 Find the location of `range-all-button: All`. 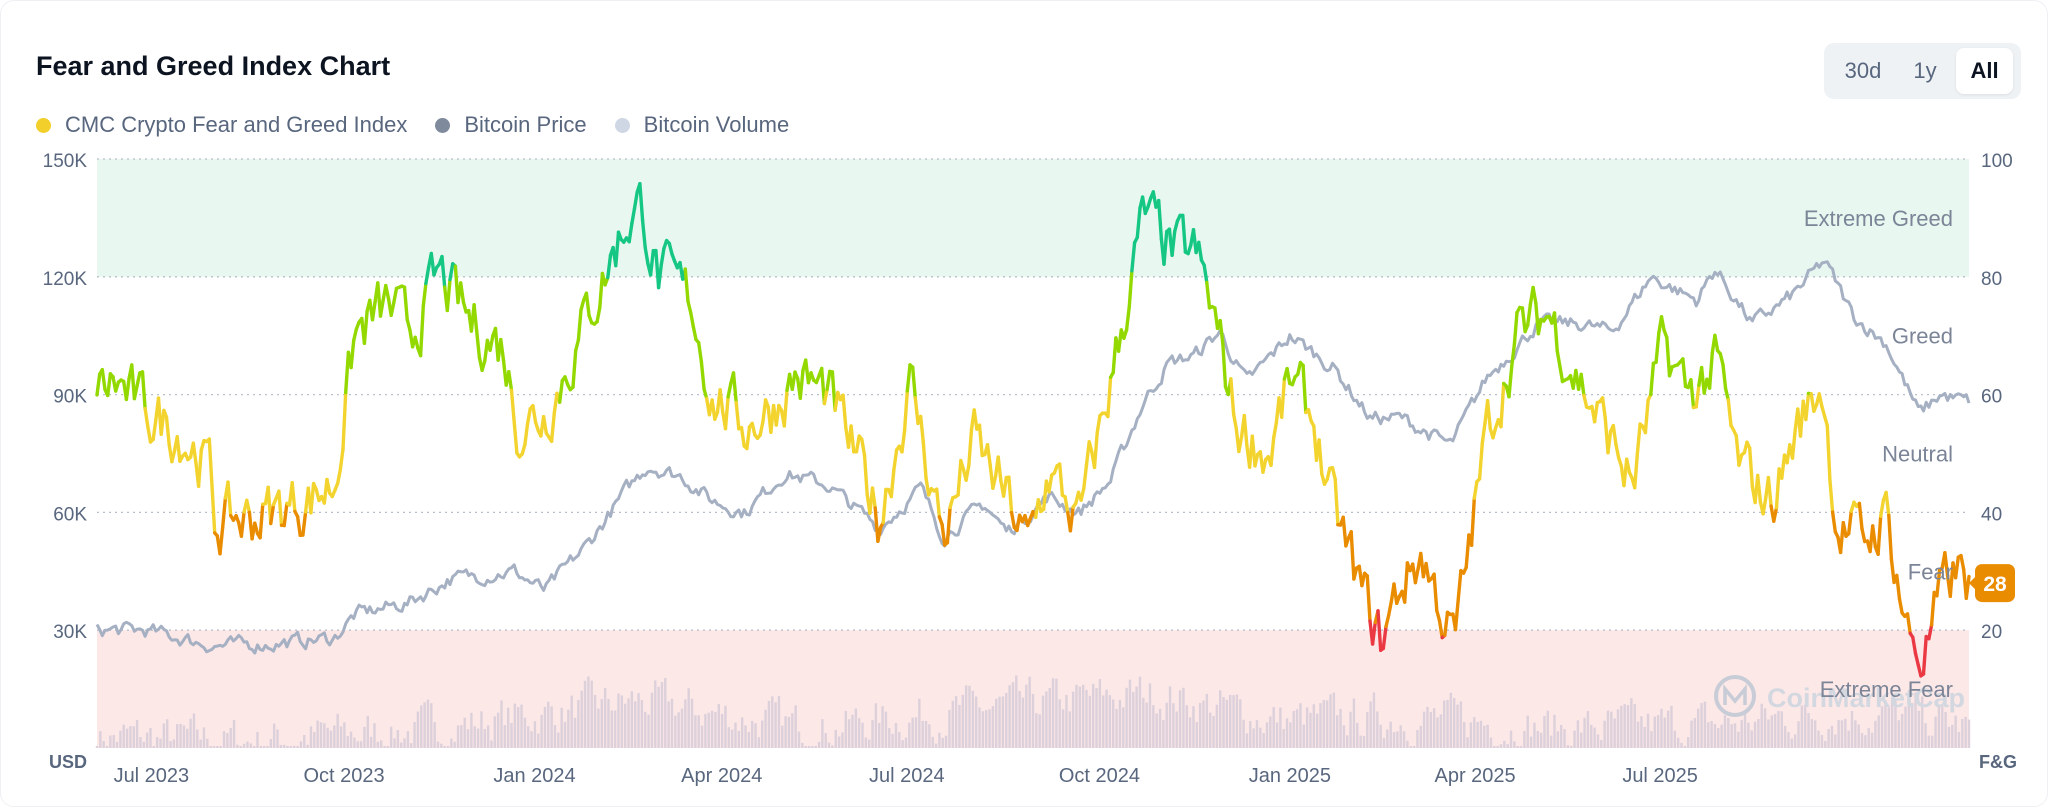

range-all-button: All is located at coordinates (1984, 71).